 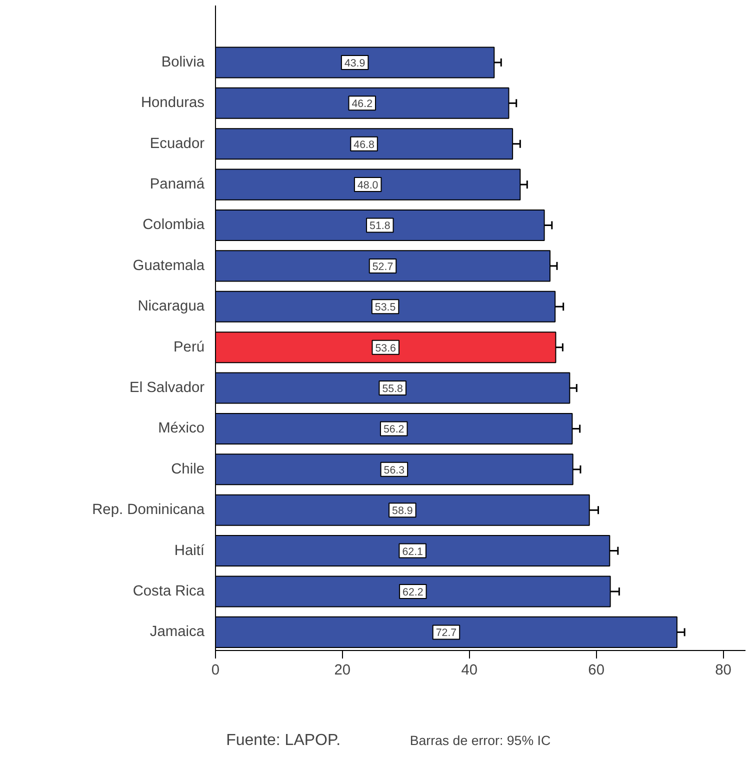 I want to click on y-tick-label: Chile, so click(x=188, y=469).